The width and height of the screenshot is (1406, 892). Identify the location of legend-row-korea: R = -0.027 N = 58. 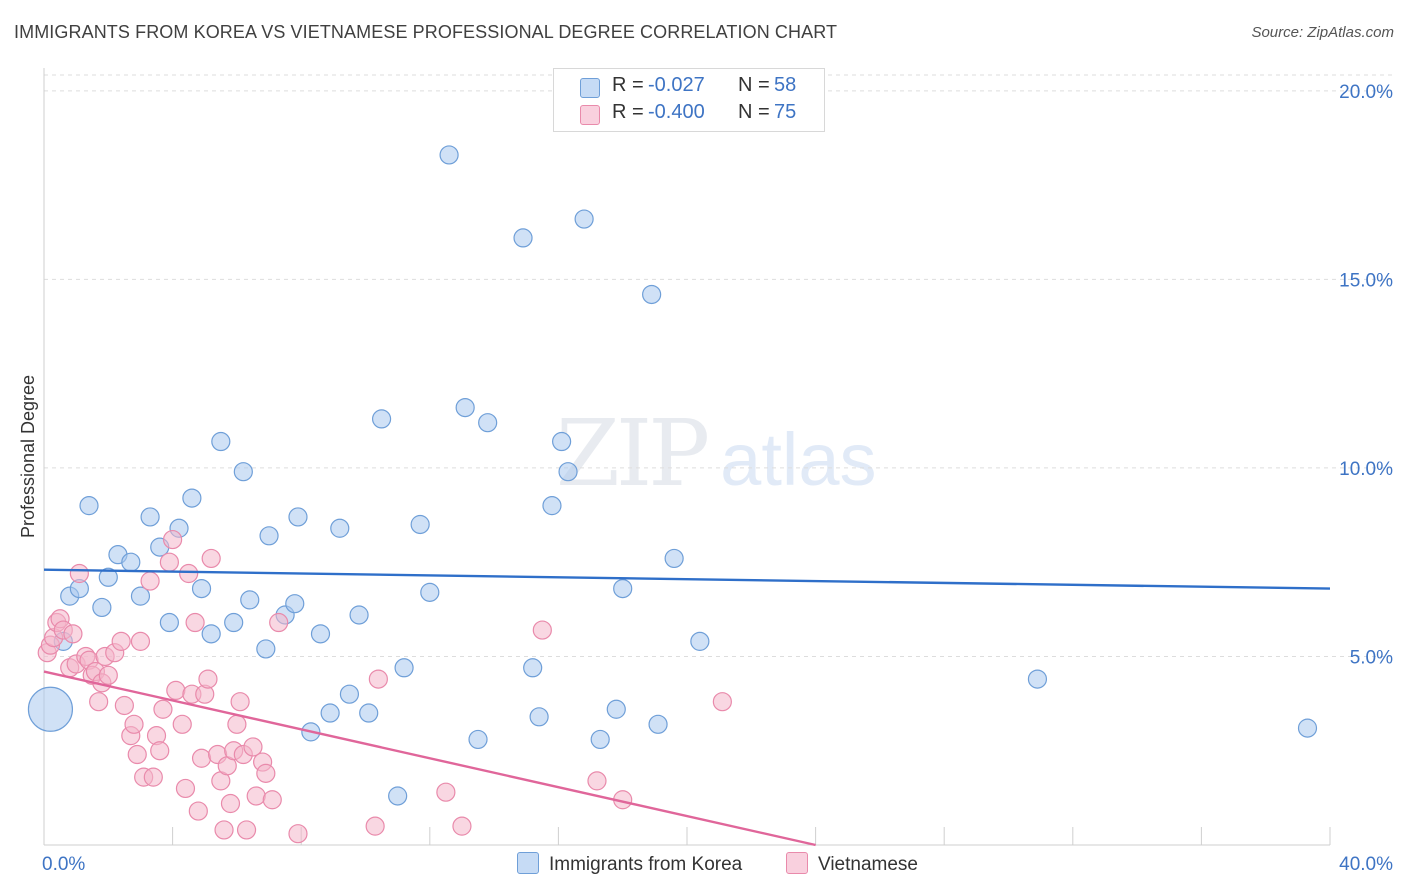
(689, 87).